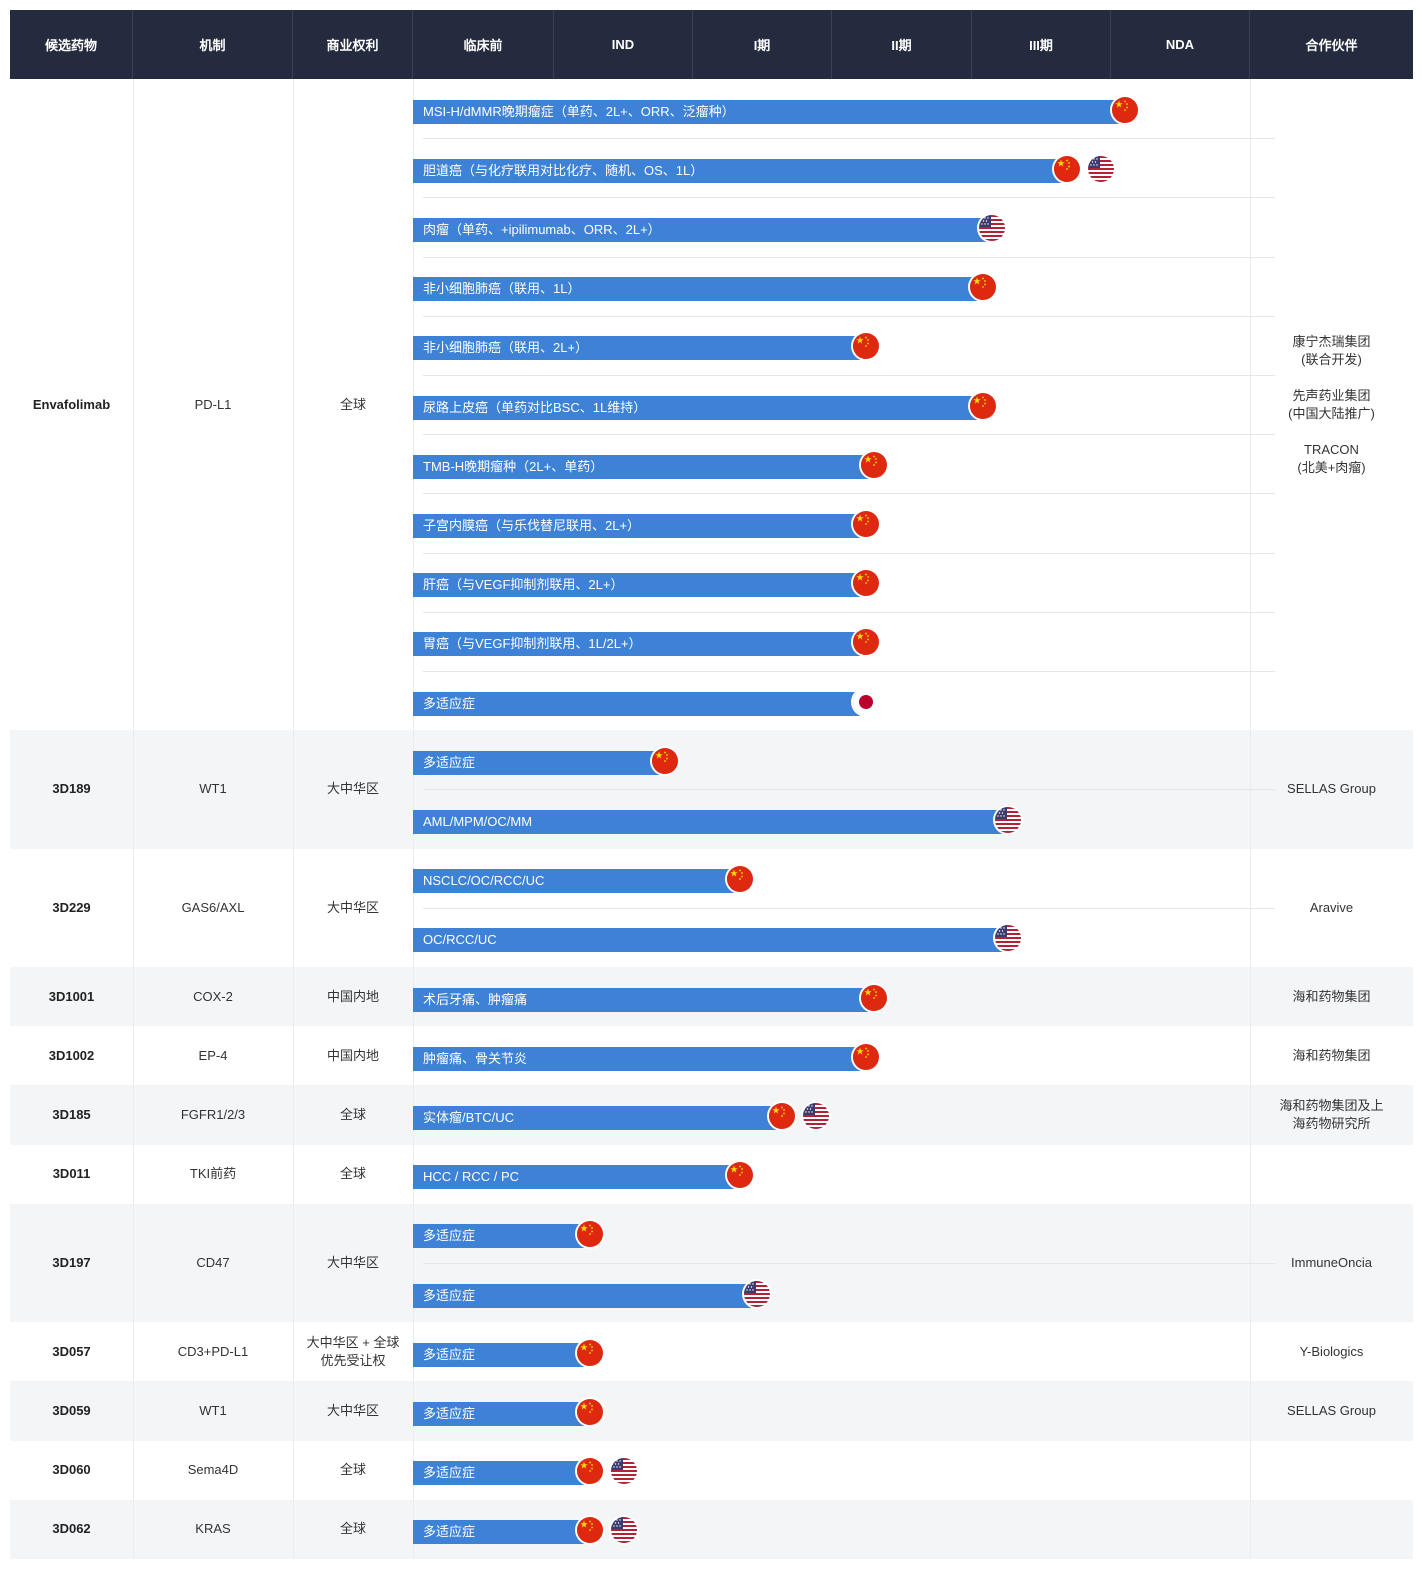  What do you see at coordinates (213, 1351) in the screenshot?
I see `mechanism-cell: CD3+PD-L1` at bounding box center [213, 1351].